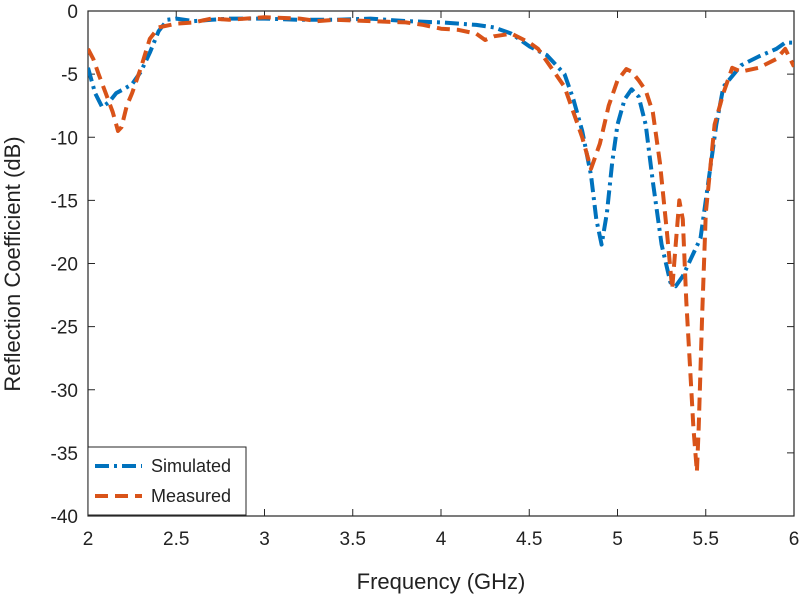 Image resolution: width=800 pixels, height=600 pixels. Describe the element at coordinates (72, 12) in the screenshot. I see `y-tick-label: 0` at that location.